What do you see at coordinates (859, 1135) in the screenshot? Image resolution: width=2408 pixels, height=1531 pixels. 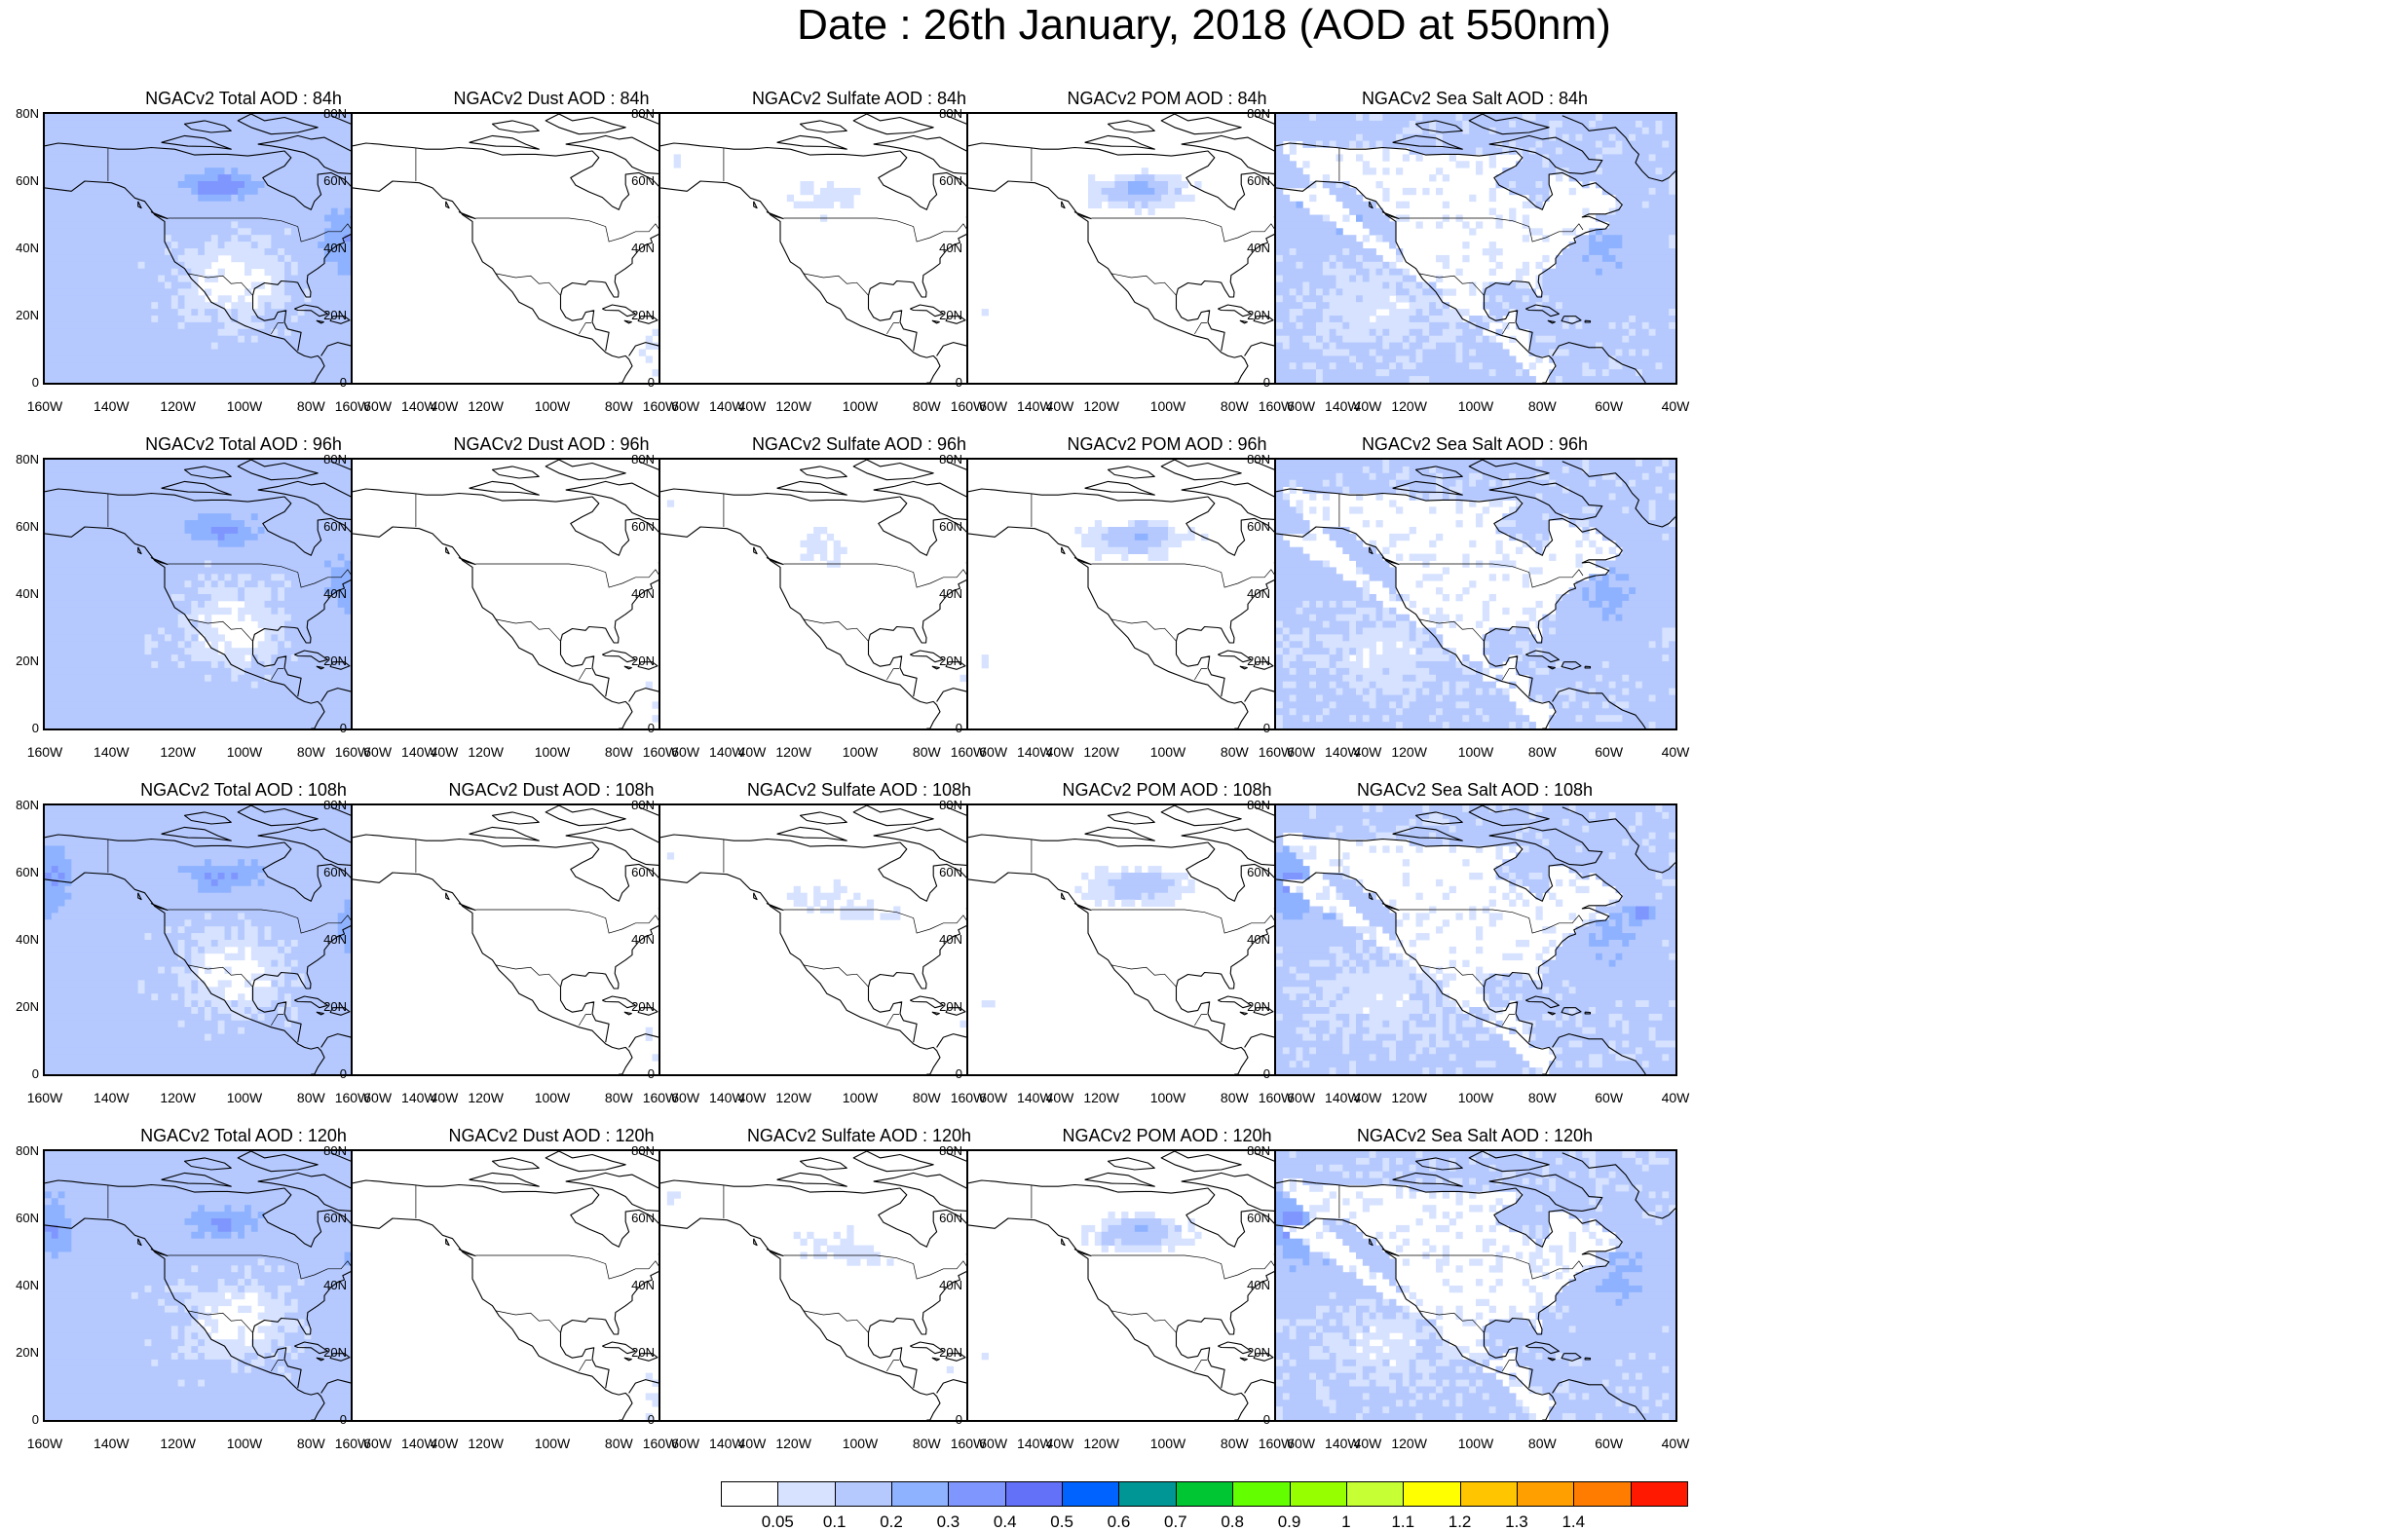 I see `panel-title: NGACv2 Sulfate AOD : 120h` at bounding box center [859, 1135].